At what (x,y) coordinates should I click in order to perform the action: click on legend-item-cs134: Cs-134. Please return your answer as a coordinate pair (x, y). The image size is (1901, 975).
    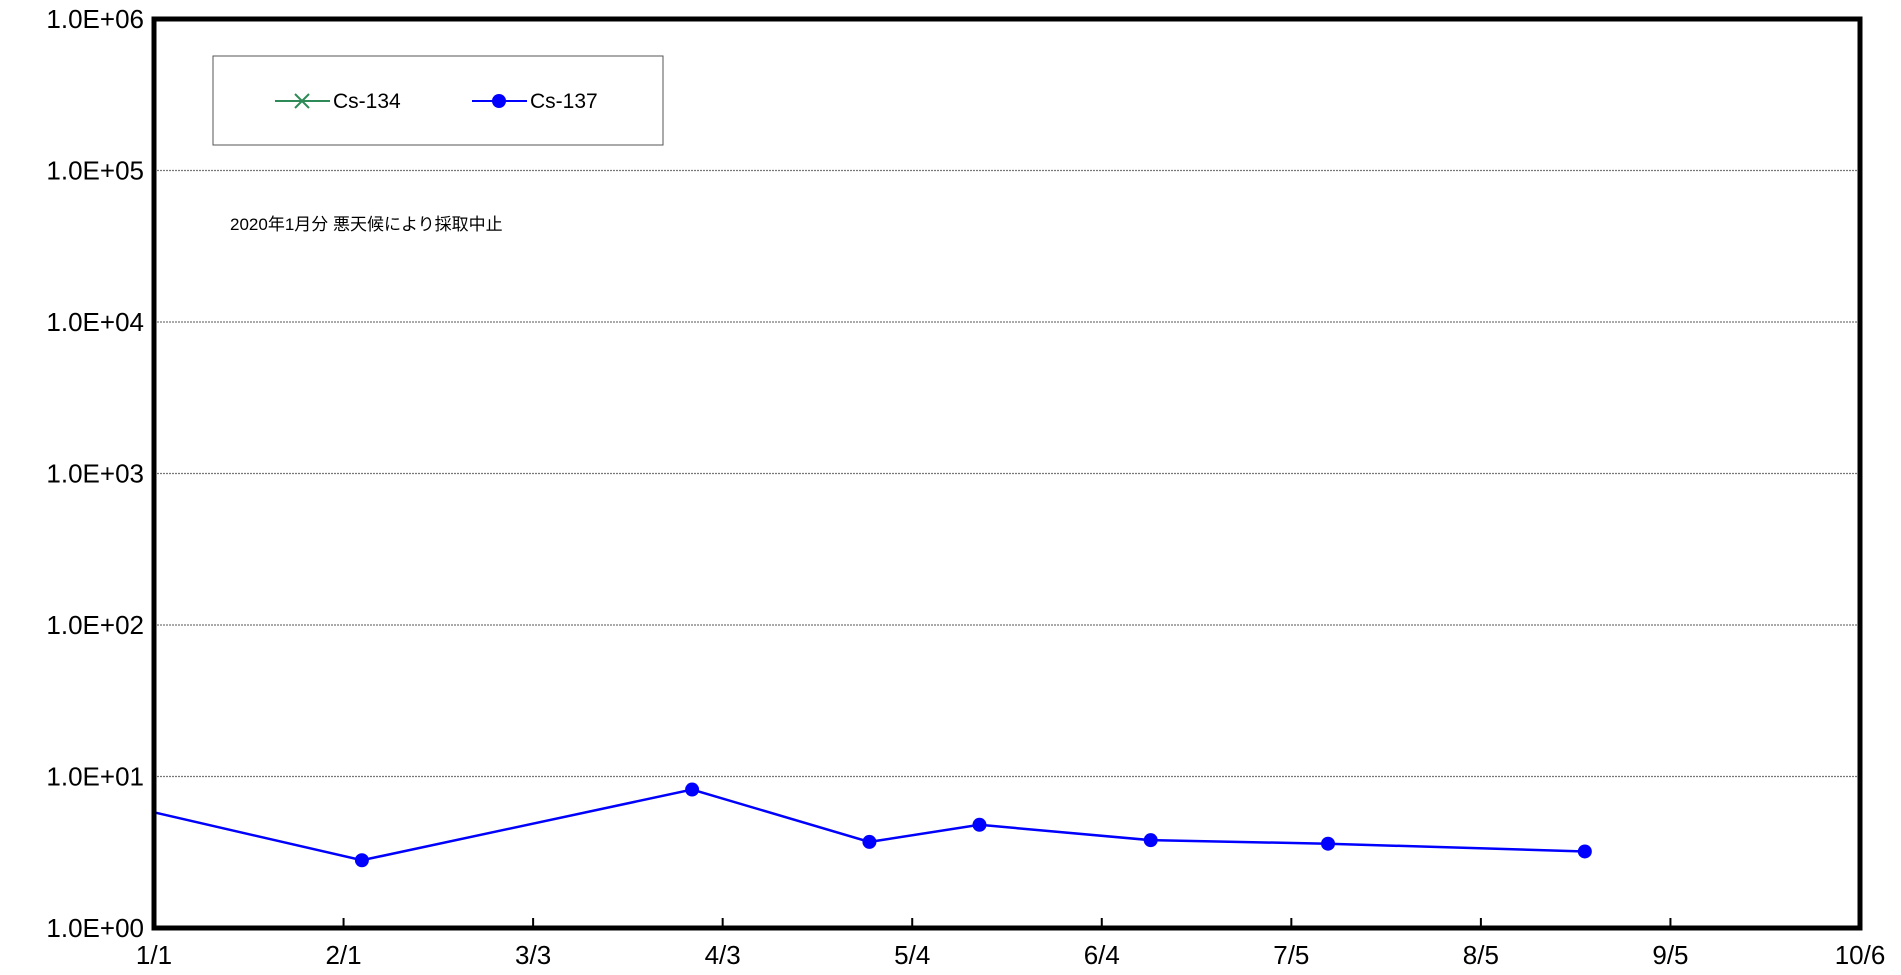
    Looking at the image, I should click on (338, 101).